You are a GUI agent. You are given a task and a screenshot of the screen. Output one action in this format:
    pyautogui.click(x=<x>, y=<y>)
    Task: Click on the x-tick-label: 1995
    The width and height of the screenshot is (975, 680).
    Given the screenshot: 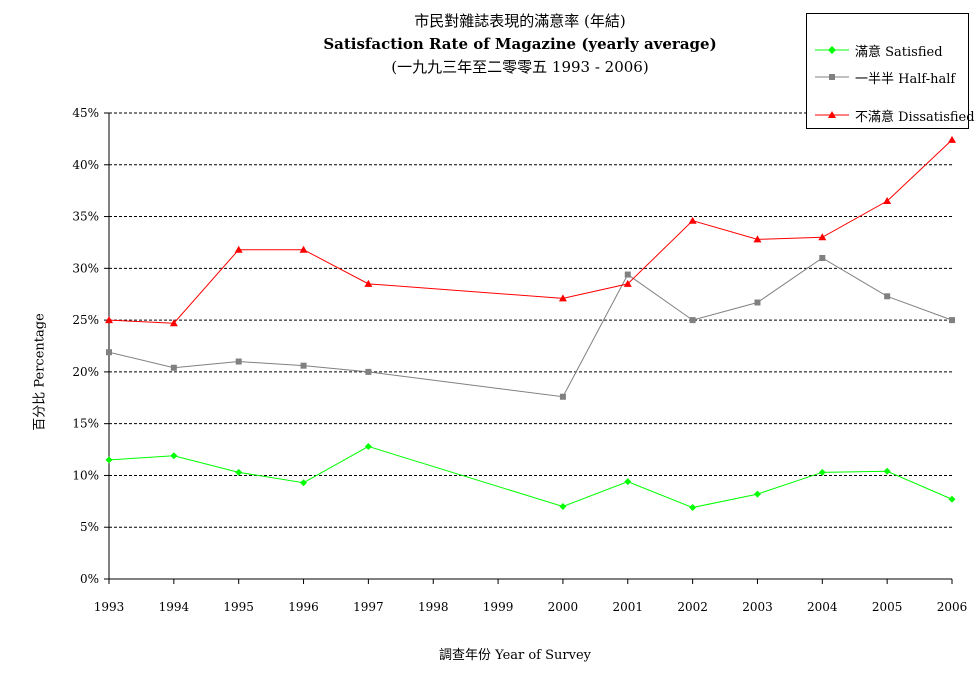 What is the action you would take?
    pyautogui.click(x=238, y=607)
    